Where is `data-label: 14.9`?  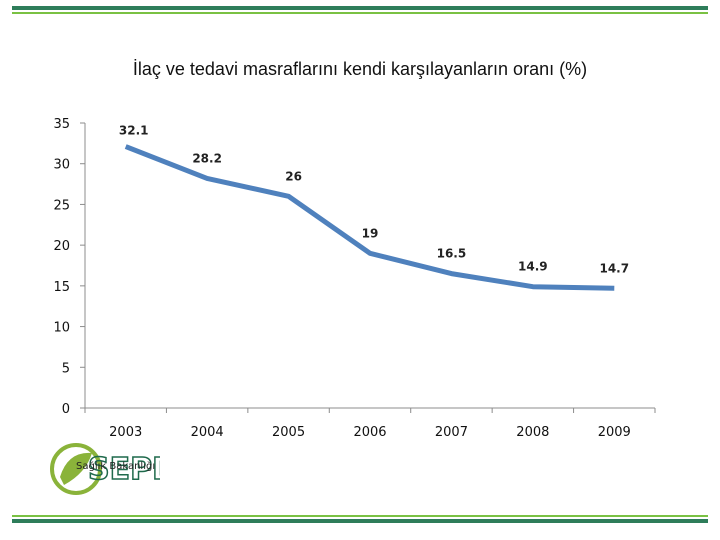
data-label: 14.9 is located at coordinates (533, 267).